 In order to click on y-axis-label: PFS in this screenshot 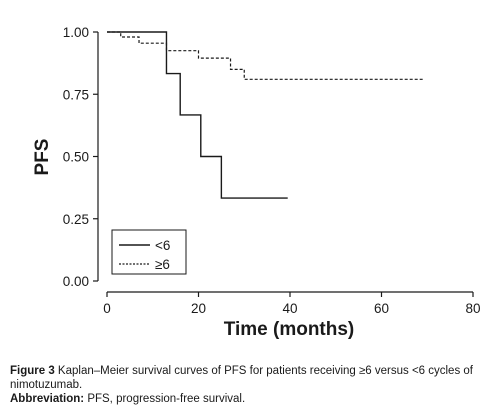, I will do `click(42, 157)`.